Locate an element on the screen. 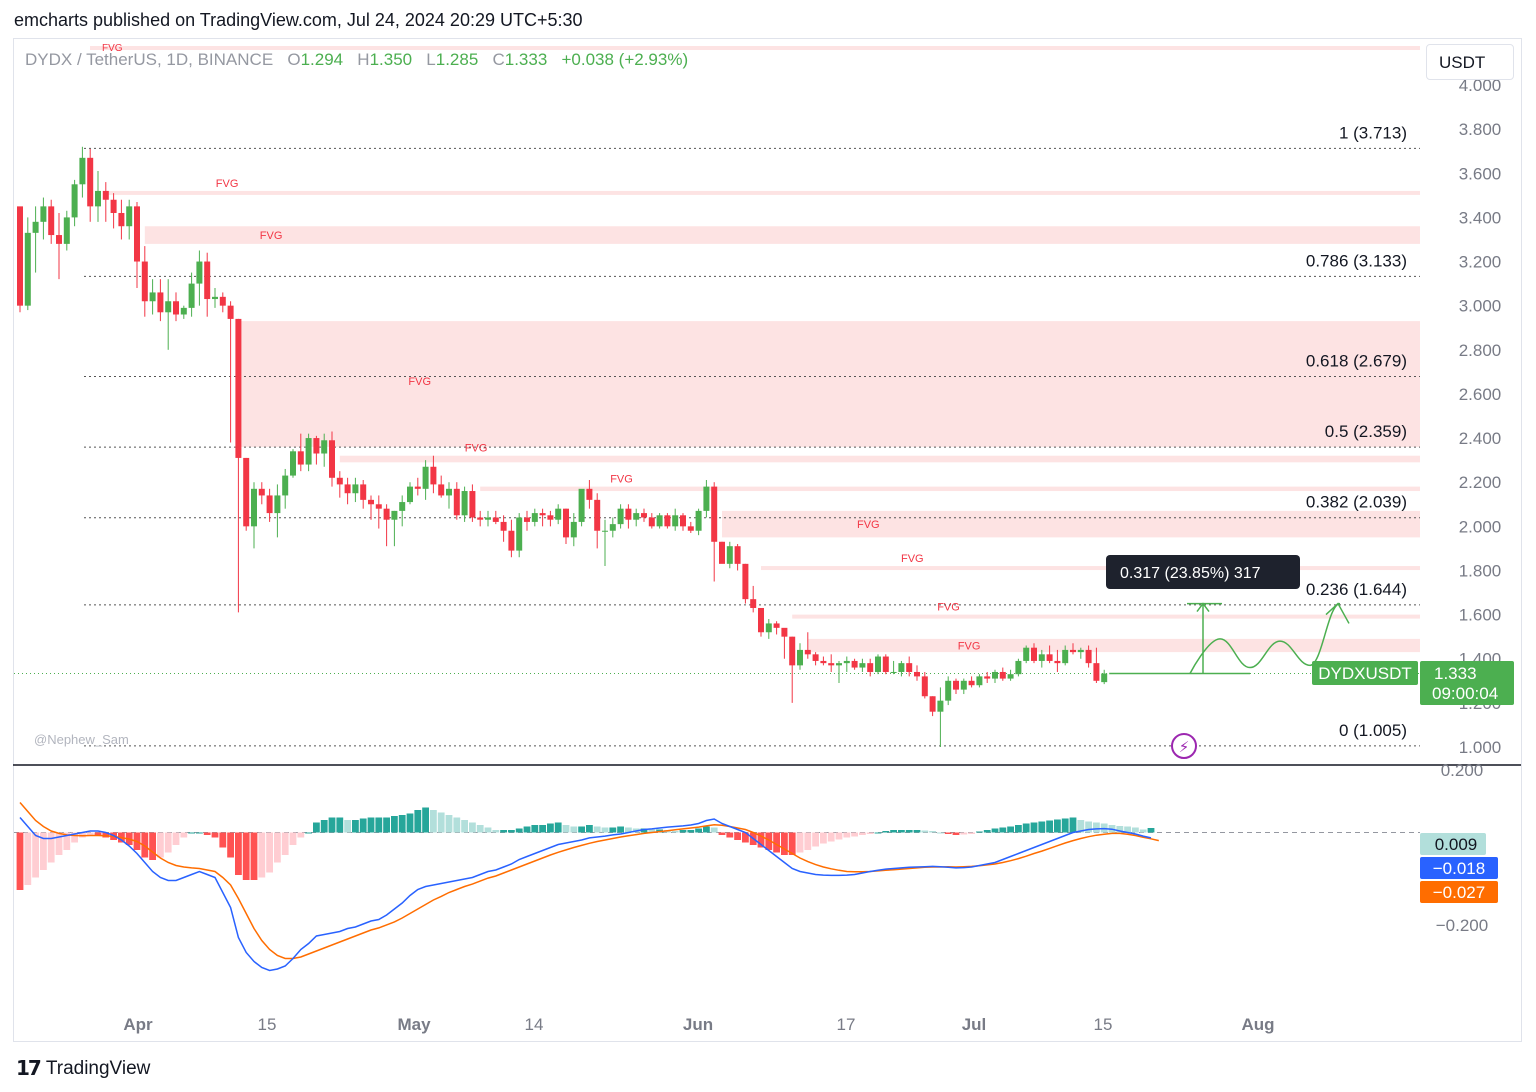 The width and height of the screenshot is (1536, 1092). currency-button: USDT is located at coordinates (1470, 62).